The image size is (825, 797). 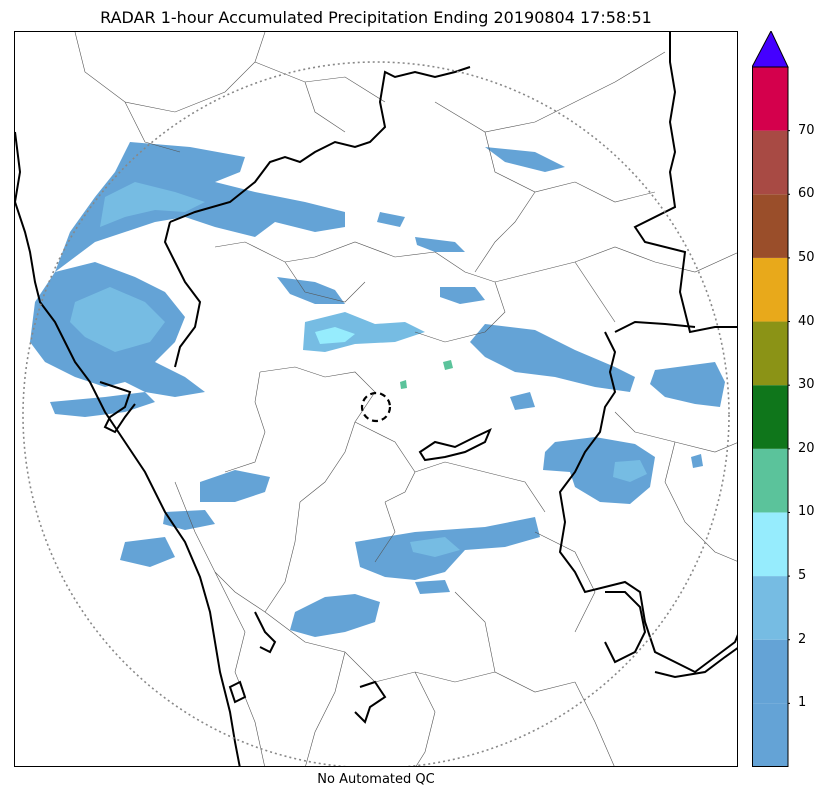 I want to click on tamilnadu-border, so click(x=695, y=663).